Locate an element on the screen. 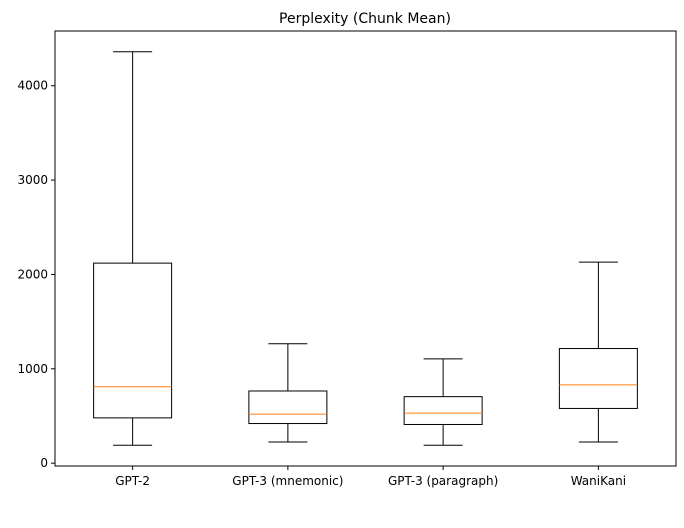  x-tick-label-4: WaniKani is located at coordinates (598, 481).